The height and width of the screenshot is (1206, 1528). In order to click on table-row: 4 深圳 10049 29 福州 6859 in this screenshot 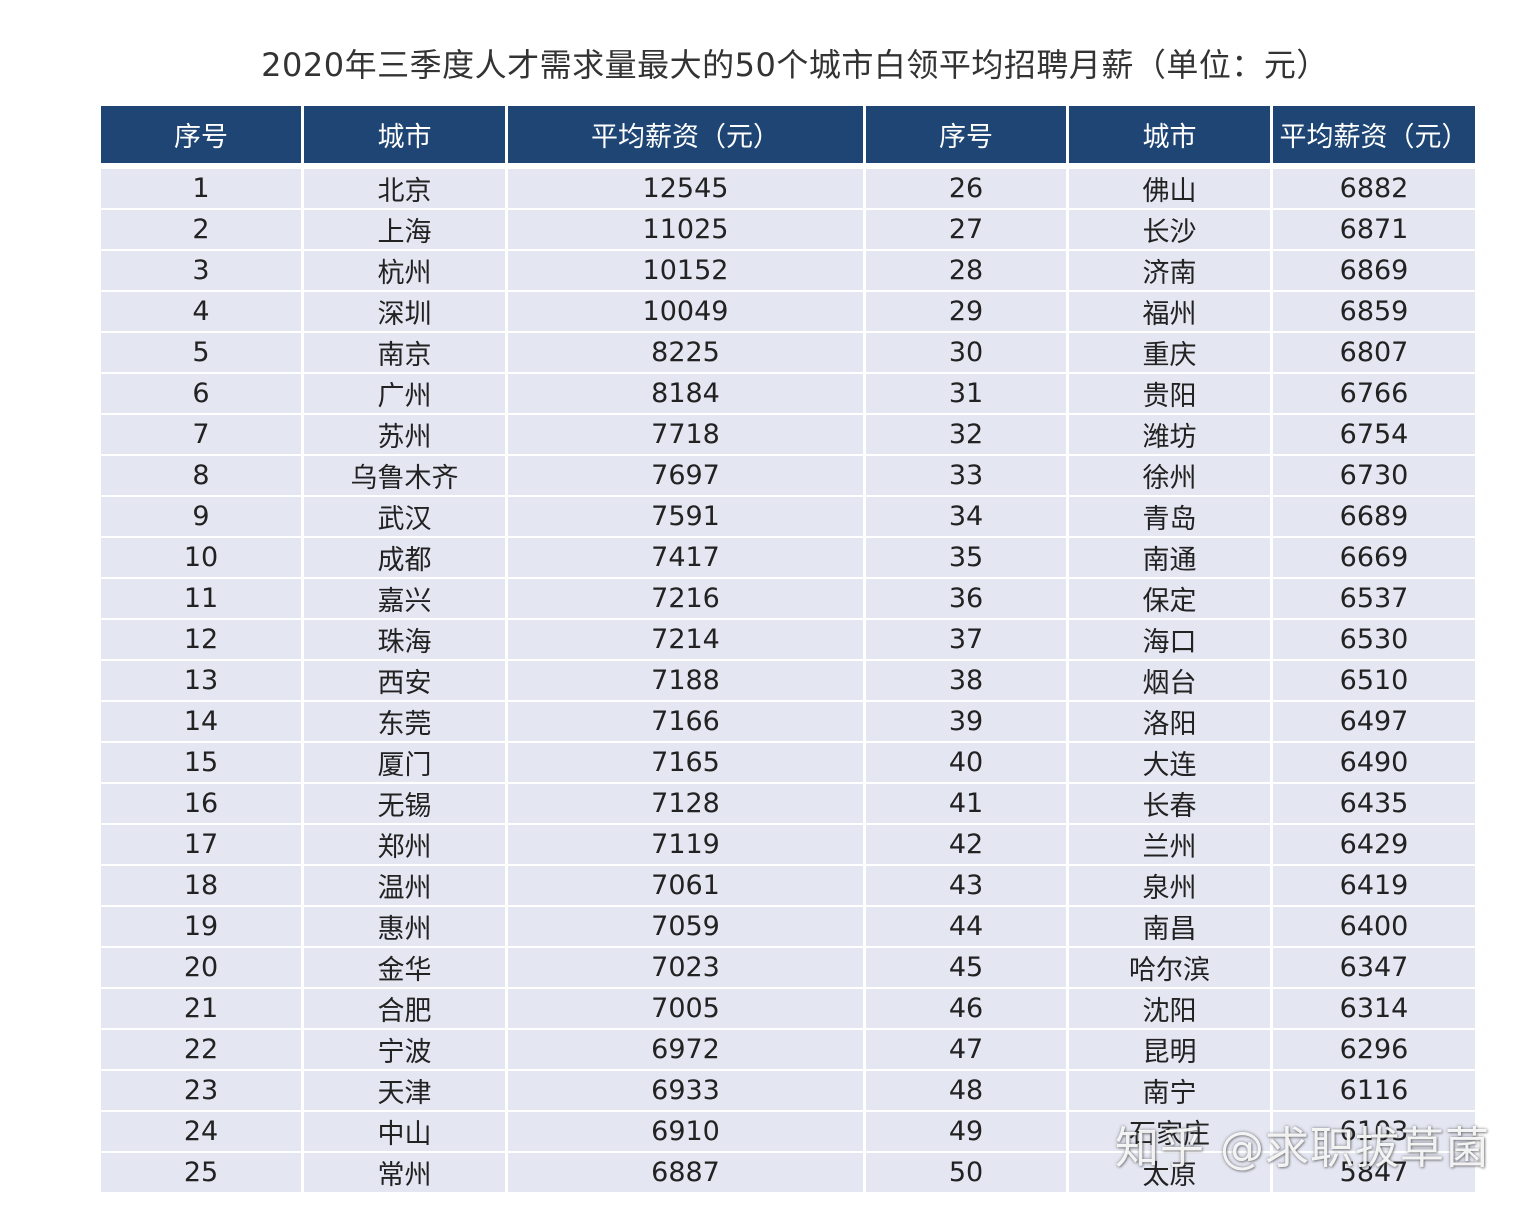, I will do `click(788, 312)`.